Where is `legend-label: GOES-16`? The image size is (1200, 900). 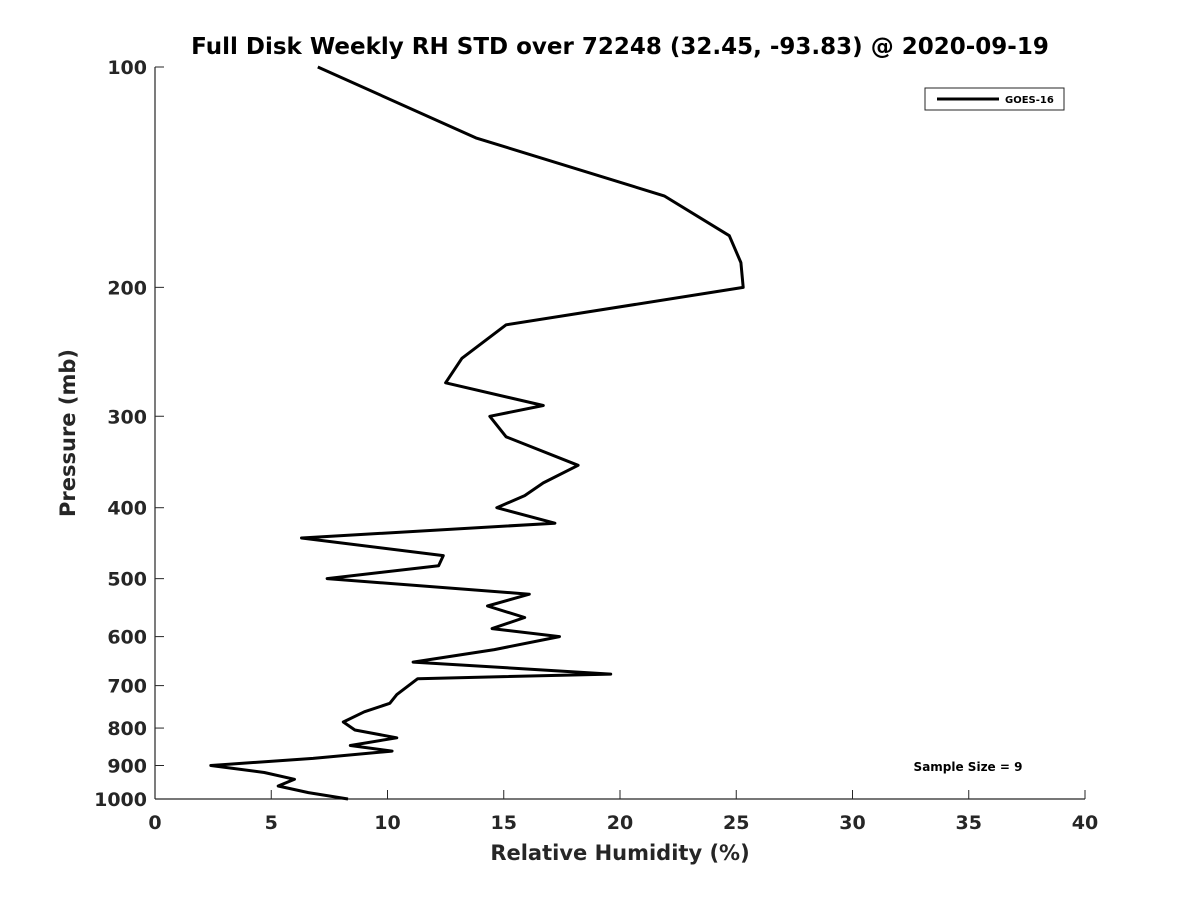
legend-label: GOES-16 is located at coordinates (1029, 100).